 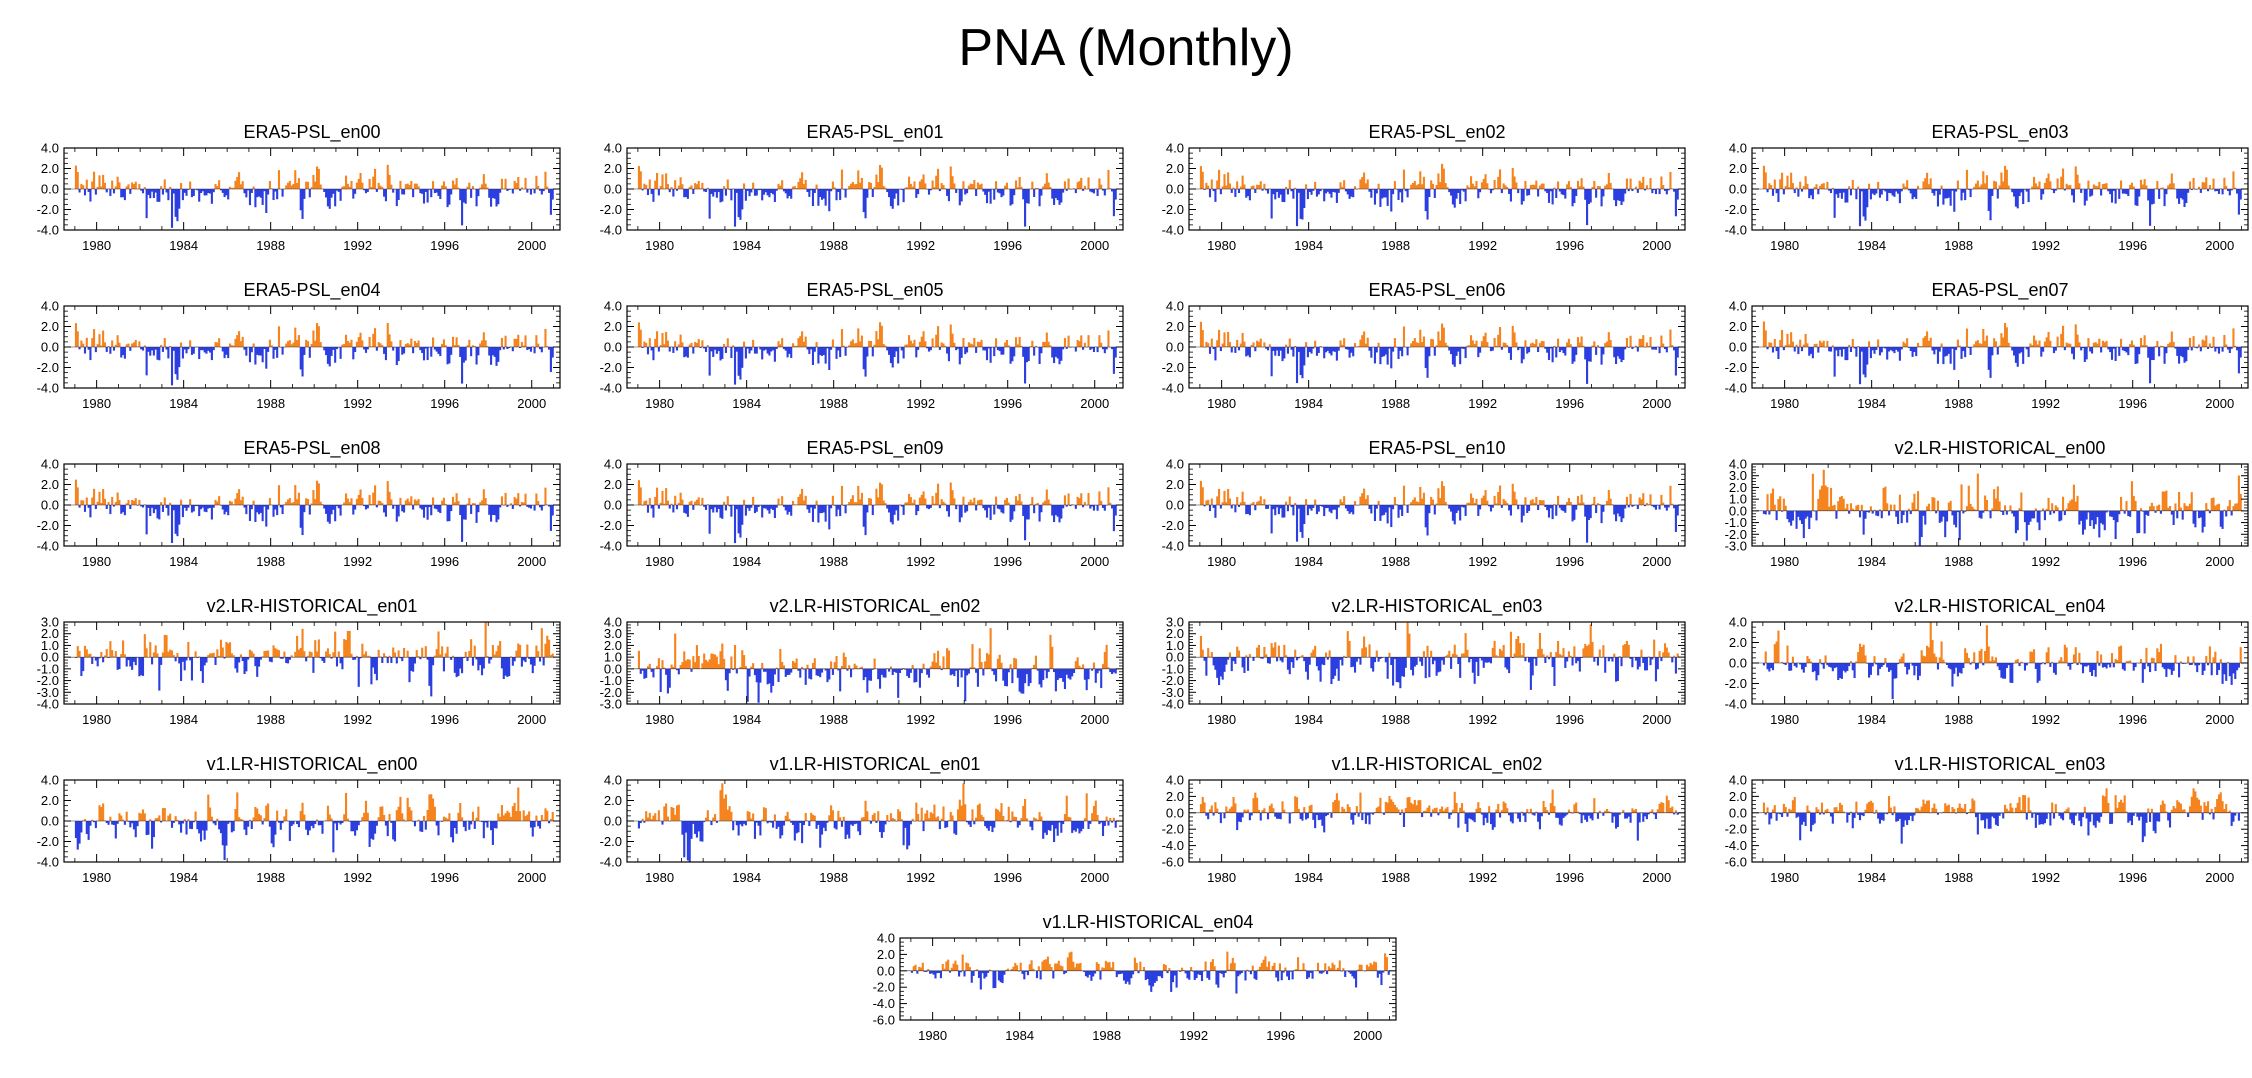 What do you see at coordinates (270, 245) in the screenshot?
I see `x-tick-label: 1988` at bounding box center [270, 245].